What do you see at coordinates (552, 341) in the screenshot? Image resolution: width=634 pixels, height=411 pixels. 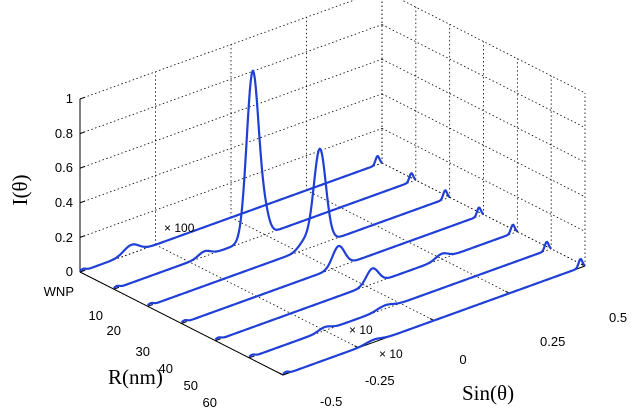 I see `sin-tick-label: 0.25` at bounding box center [552, 341].